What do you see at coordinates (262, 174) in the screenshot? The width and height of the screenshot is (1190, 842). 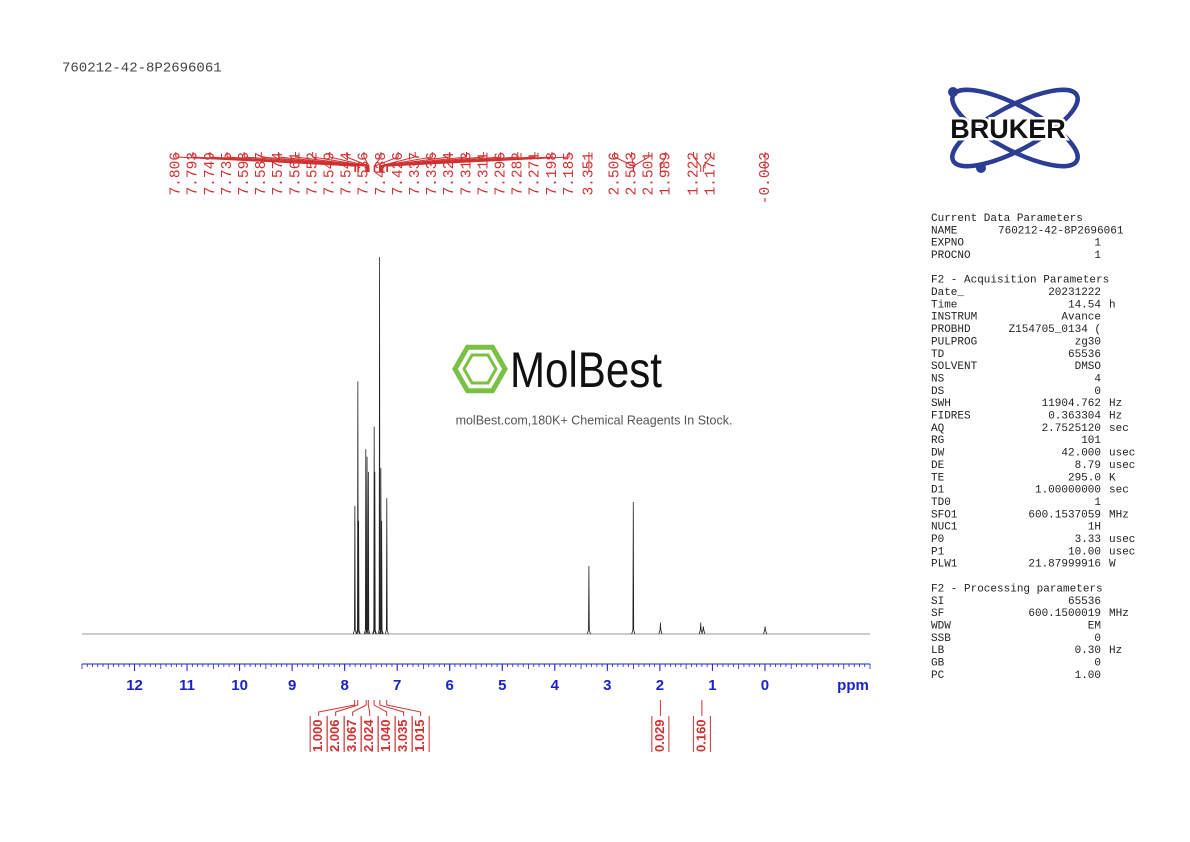 I see `peak-label: 7.587` at bounding box center [262, 174].